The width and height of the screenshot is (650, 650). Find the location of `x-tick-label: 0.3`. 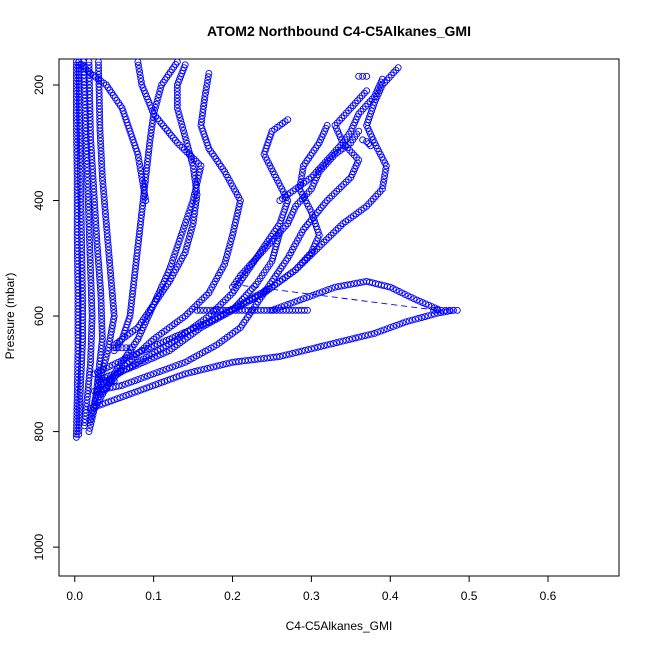

x-tick-label: 0.3 is located at coordinates (311, 596).